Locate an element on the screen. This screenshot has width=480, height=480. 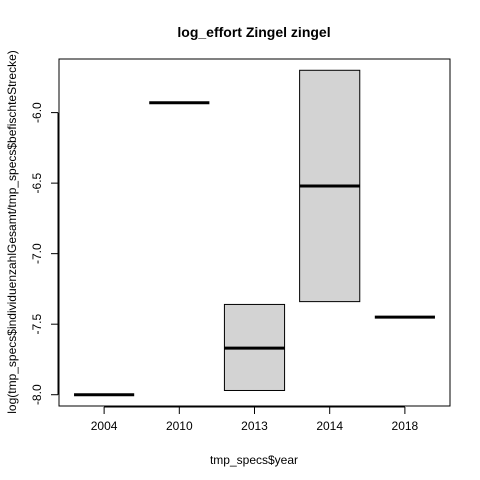
x-axis-label: tmp_specs$year is located at coordinates (254, 460).